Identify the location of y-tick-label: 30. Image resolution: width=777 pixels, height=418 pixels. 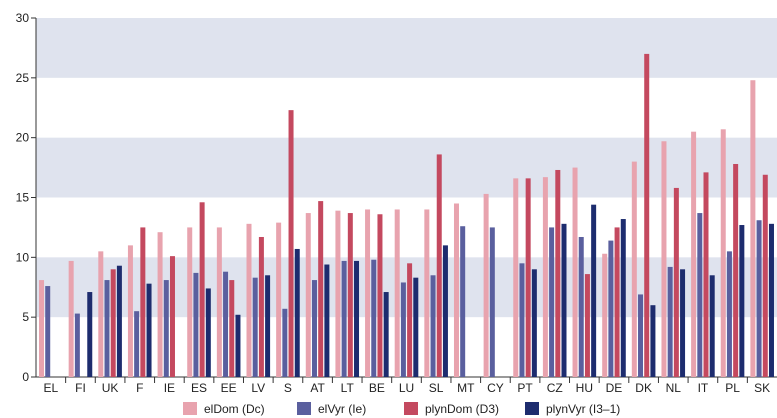
(23, 18).